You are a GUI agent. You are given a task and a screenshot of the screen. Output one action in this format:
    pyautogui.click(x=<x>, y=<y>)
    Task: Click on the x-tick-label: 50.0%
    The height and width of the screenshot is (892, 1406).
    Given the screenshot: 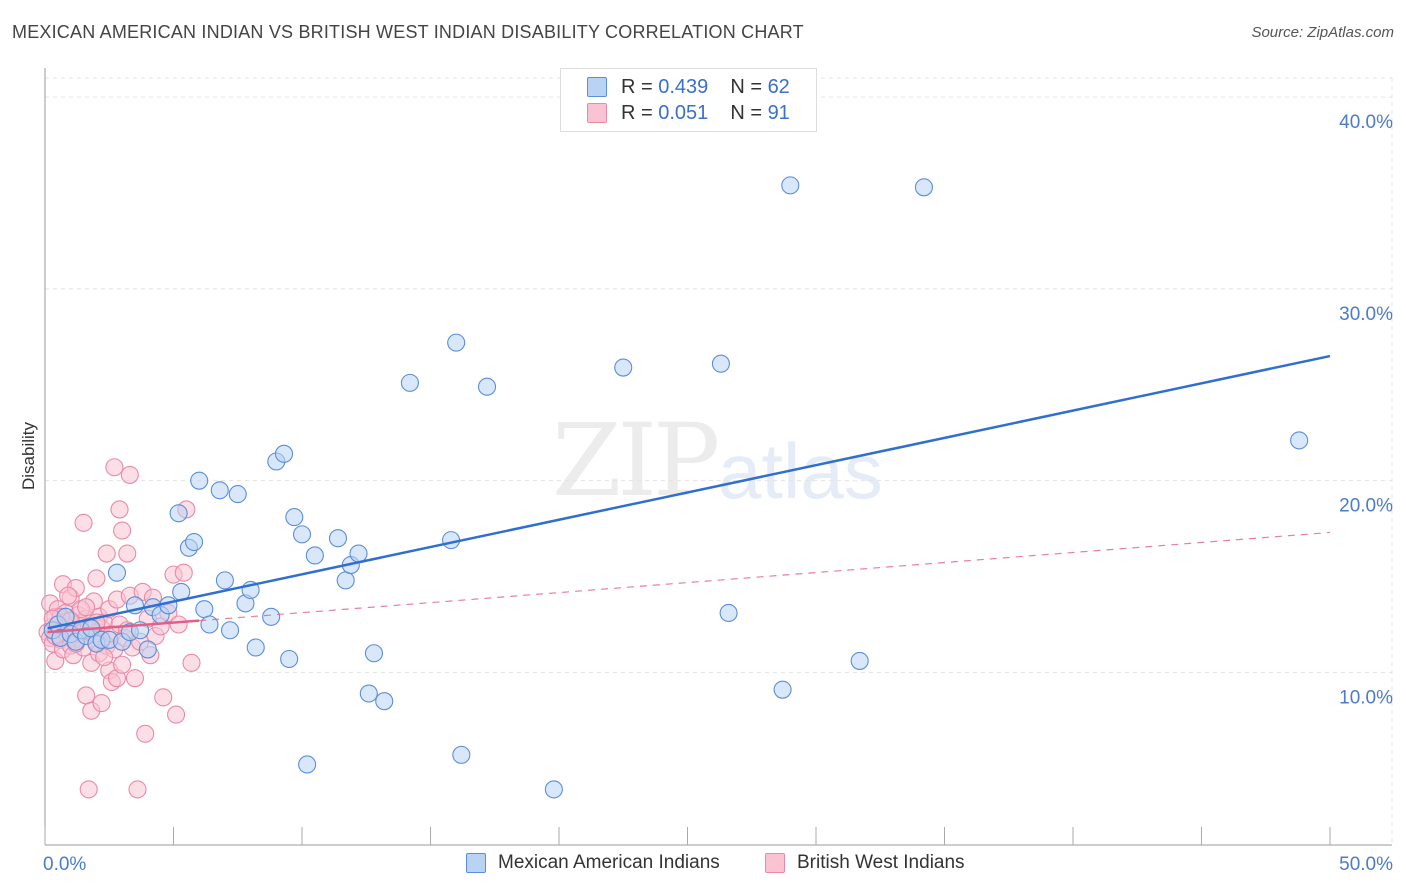 What is the action you would take?
    pyautogui.click(x=1366, y=864)
    